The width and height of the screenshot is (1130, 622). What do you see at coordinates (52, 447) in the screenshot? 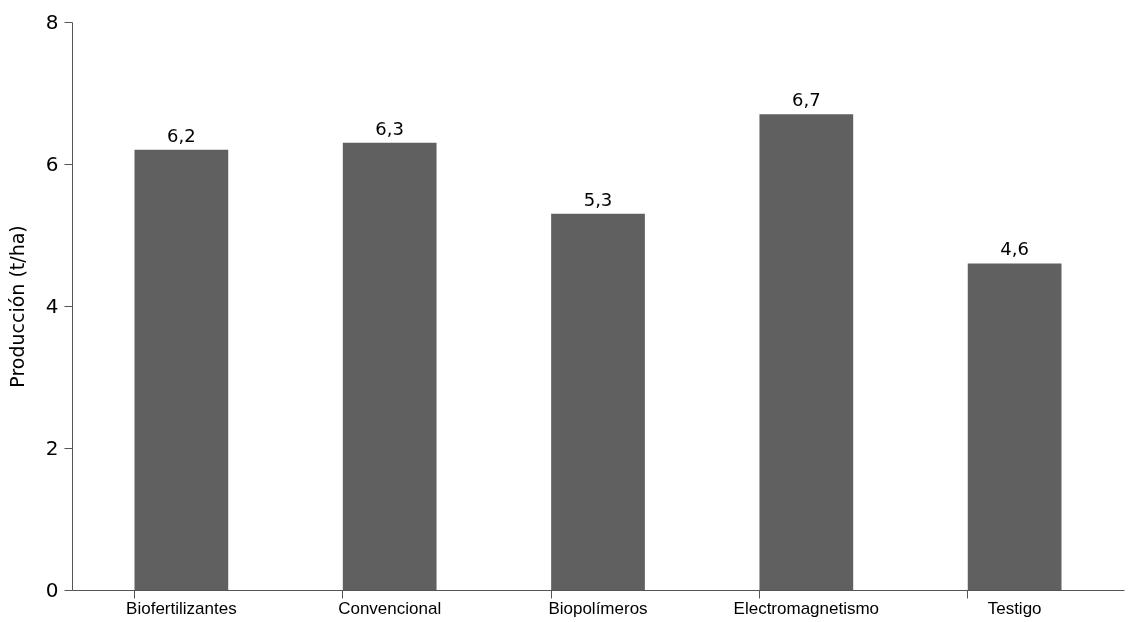
I see `y-tick-label: 2` at bounding box center [52, 447].